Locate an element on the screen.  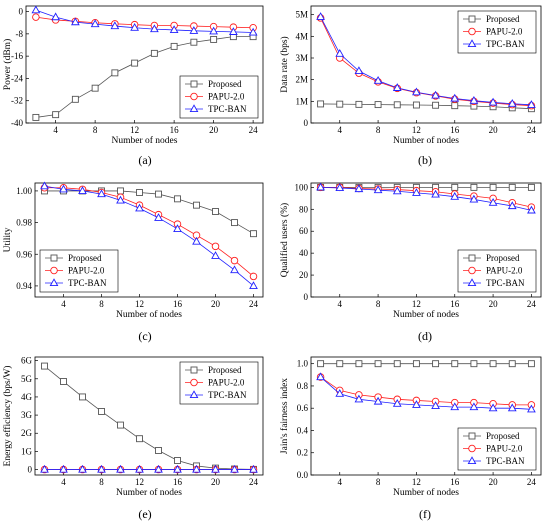
y-tick-label: 0.0 is located at coordinates (303, 475).